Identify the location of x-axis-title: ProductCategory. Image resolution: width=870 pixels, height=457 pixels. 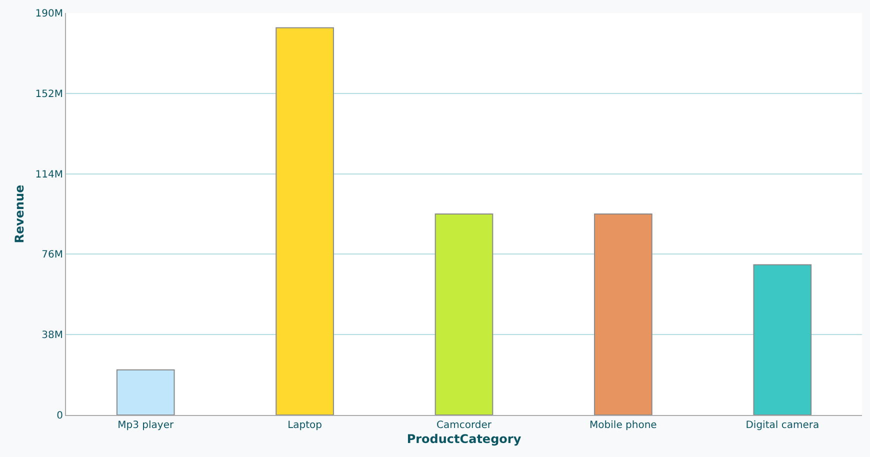
(464, 439).